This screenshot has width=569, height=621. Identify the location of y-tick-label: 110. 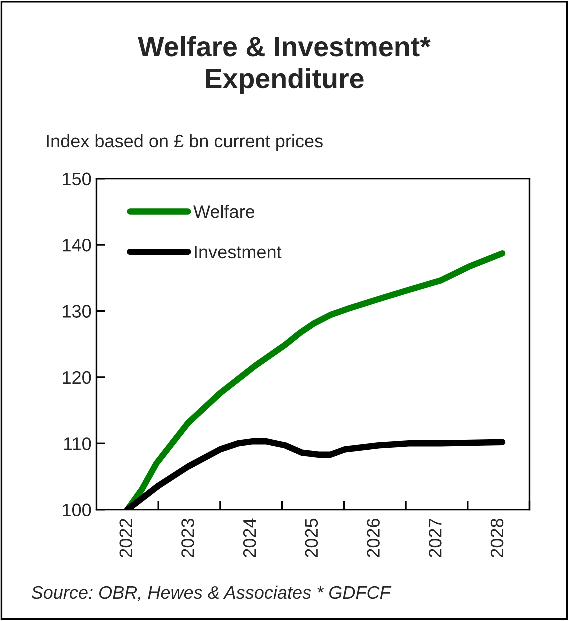
(78, 444).